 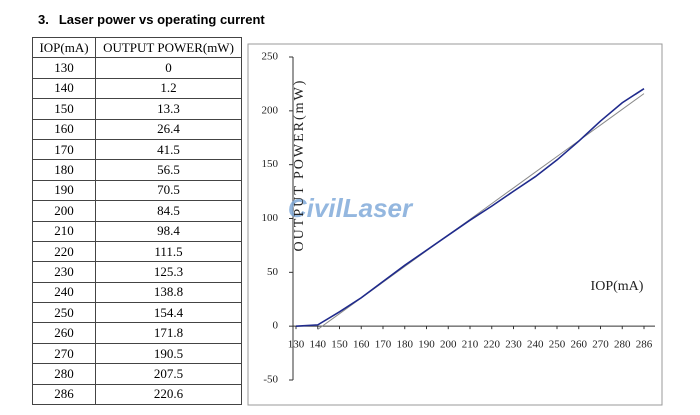 What do you see at coordinates (64, 353) in the screenshot?
I see `cell: 270` at bounding box center [64, 353].